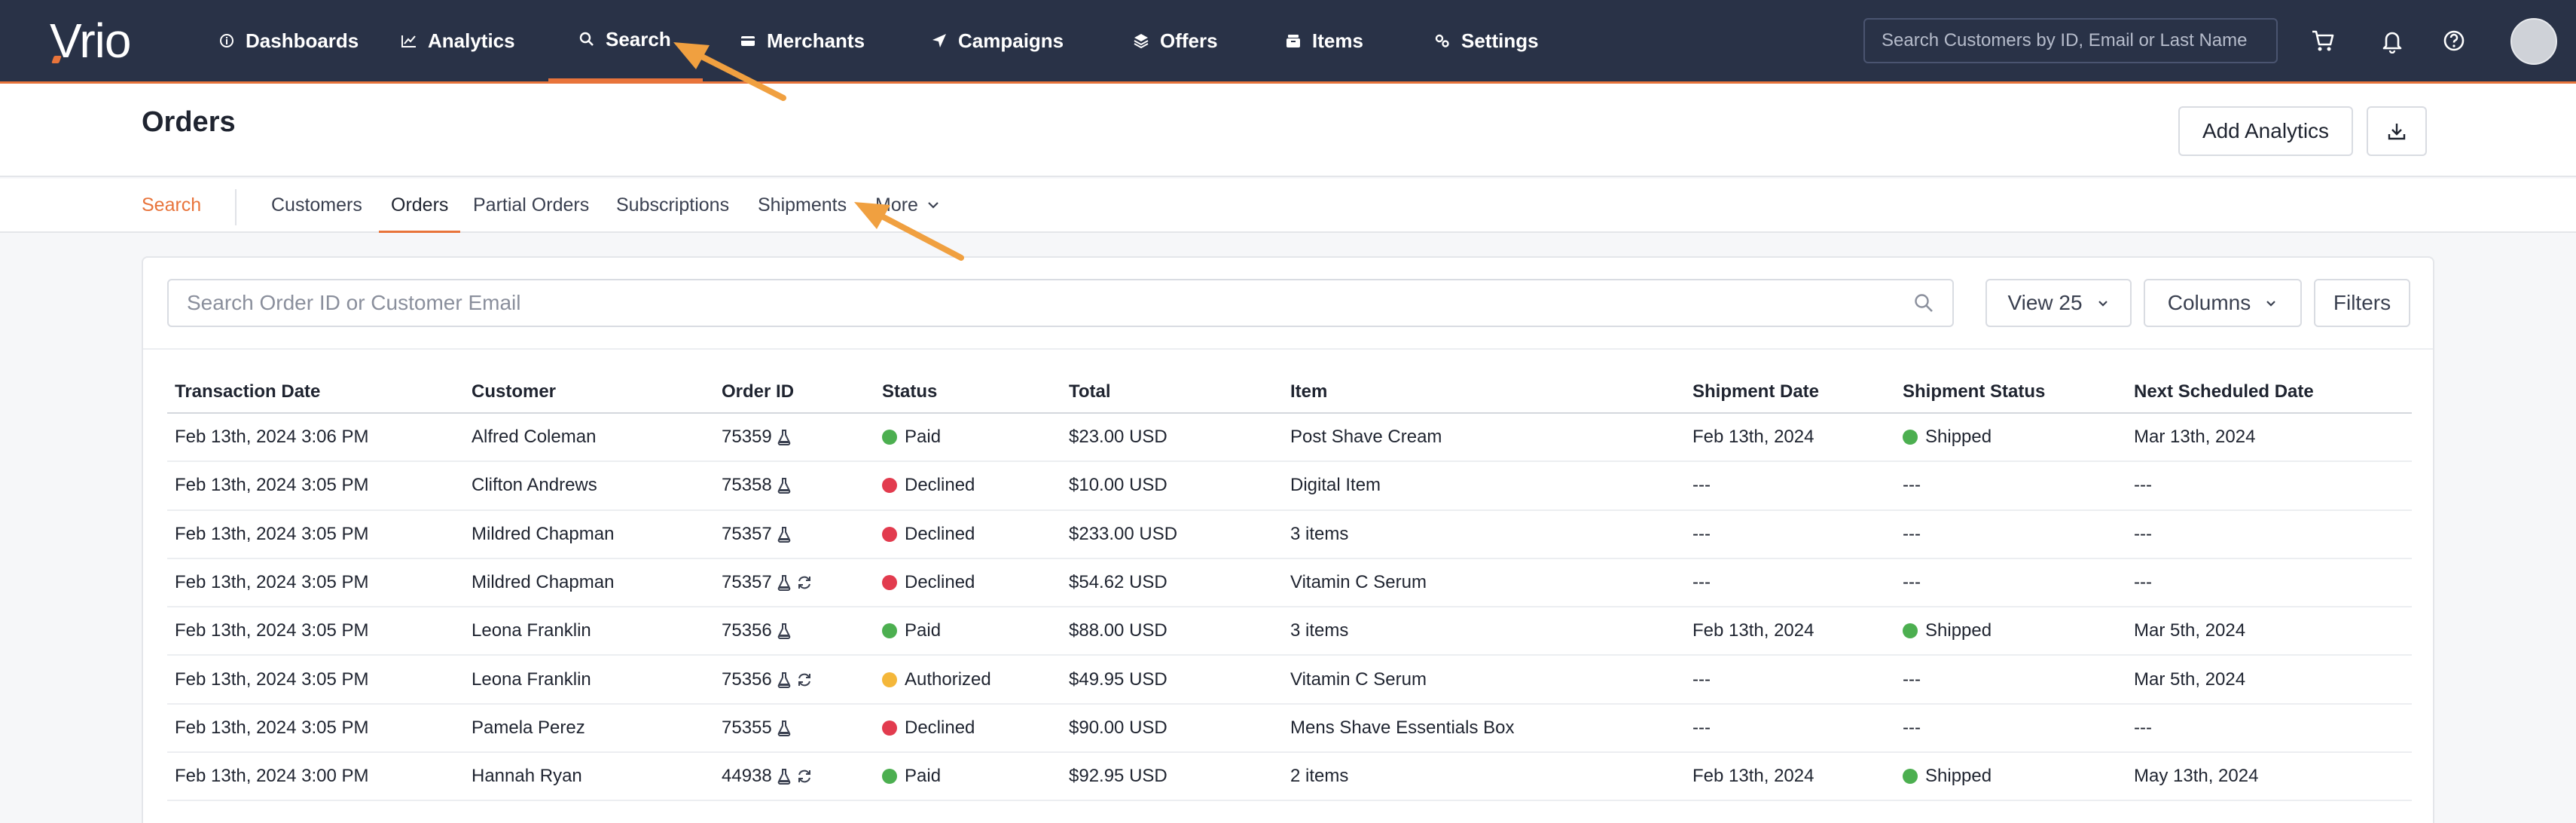 The image size is (2576, 823). Describe the element at coordinates (420, 206) in the screenshot. I see `subtab-orders: Orders` at that location.